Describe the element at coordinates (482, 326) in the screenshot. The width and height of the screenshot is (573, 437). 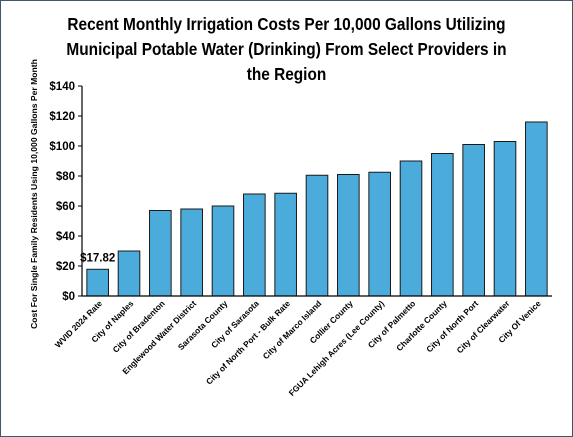
I see `x-tick-label: City of Clearwater` at that location.